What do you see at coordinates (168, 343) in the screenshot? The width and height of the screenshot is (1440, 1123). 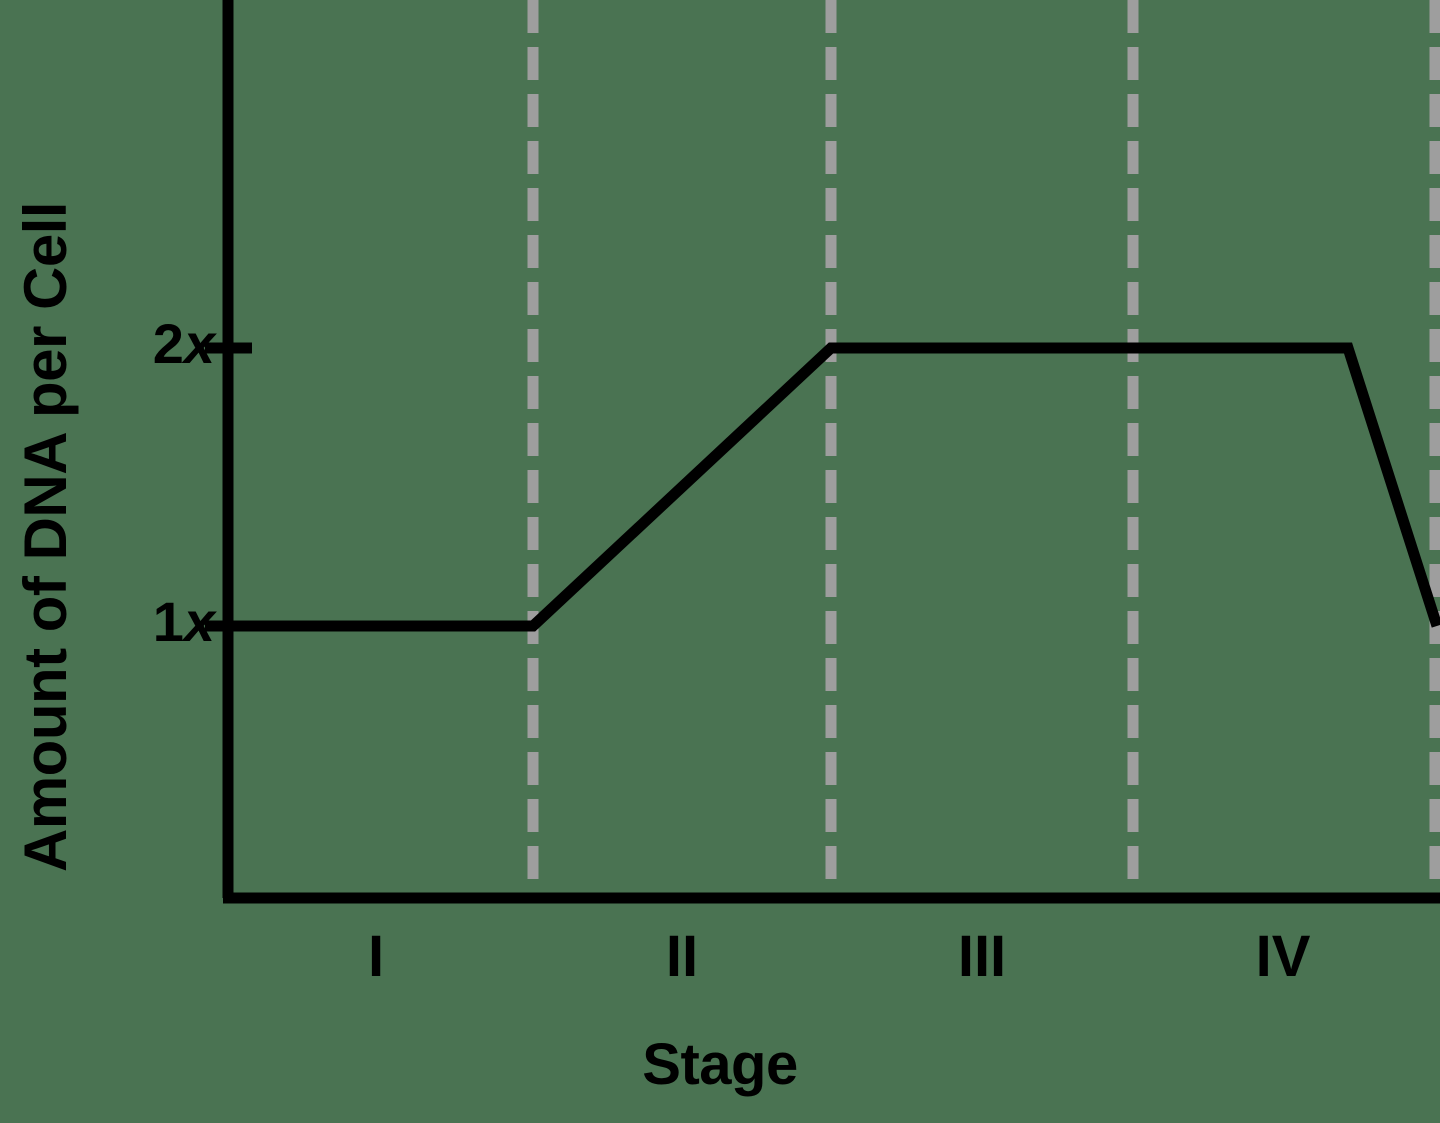 I see `y-tick-label-2x-prefix: 2` at bounding box center [168, 343].